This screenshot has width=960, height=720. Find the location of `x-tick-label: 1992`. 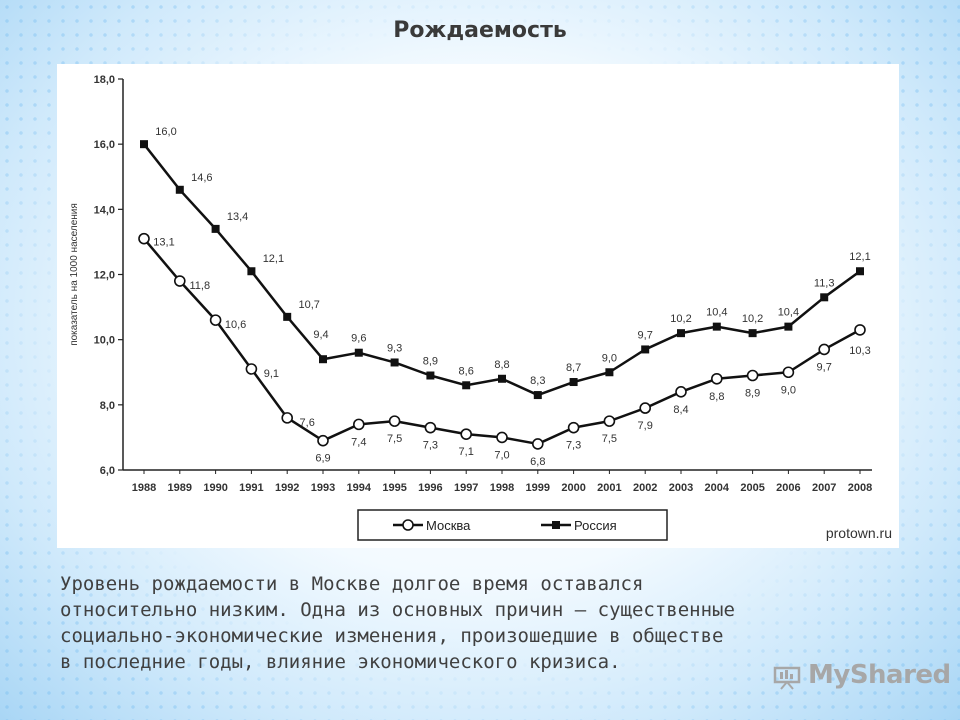

x-tick-label: 1992 is located at coordinates (287, 488).